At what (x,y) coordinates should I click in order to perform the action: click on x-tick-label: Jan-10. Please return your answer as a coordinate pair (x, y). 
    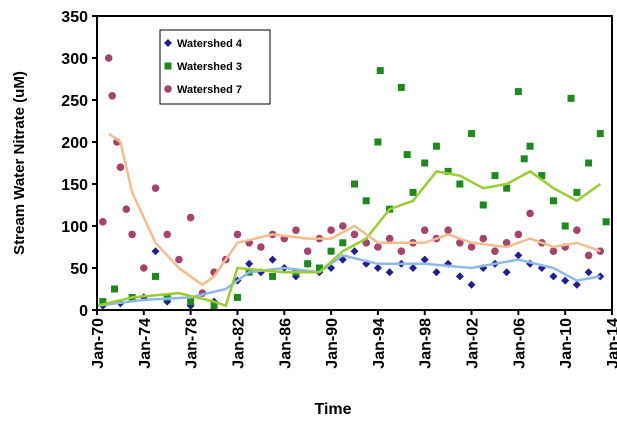
    Looking at the image, I should click on (566, 343).